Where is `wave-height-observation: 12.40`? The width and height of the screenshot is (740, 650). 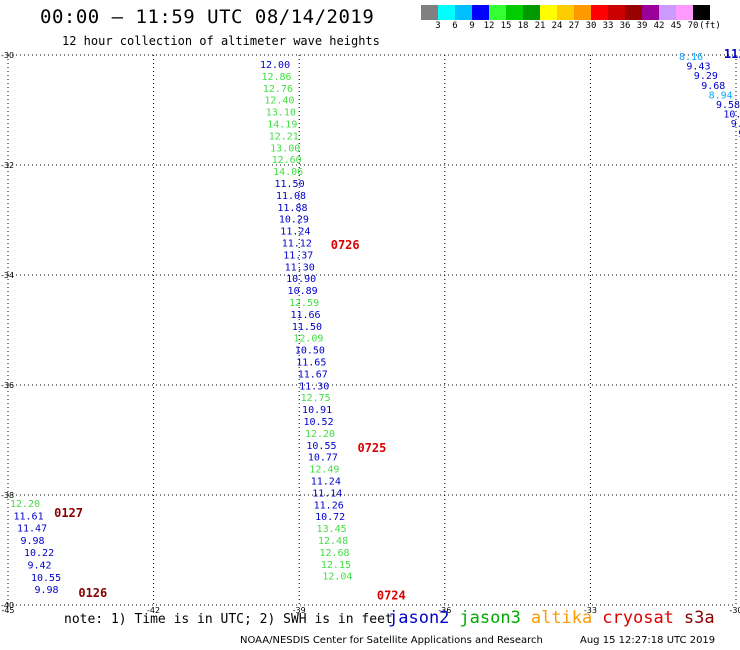 wave-height-observation: 12.40 is located at coordinates (279, 101).